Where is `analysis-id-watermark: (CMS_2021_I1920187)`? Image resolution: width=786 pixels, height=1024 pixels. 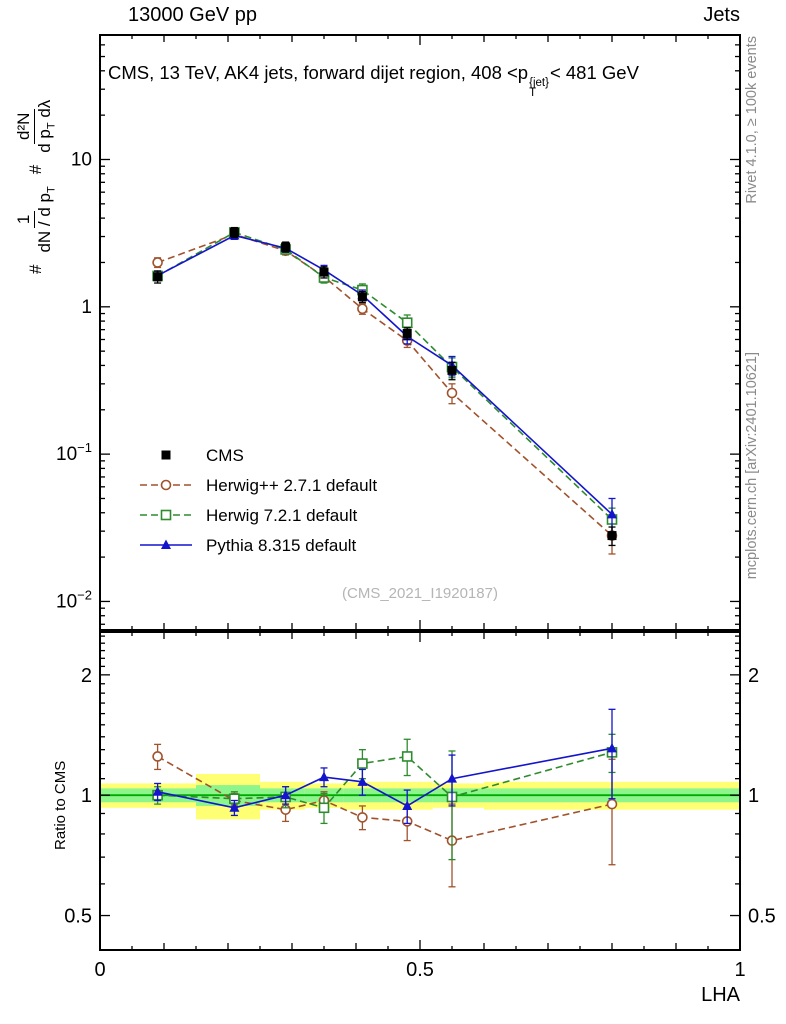
analysis-id-watermark: (CMS_2021_I1920187) is located at coordinates (420, 593).